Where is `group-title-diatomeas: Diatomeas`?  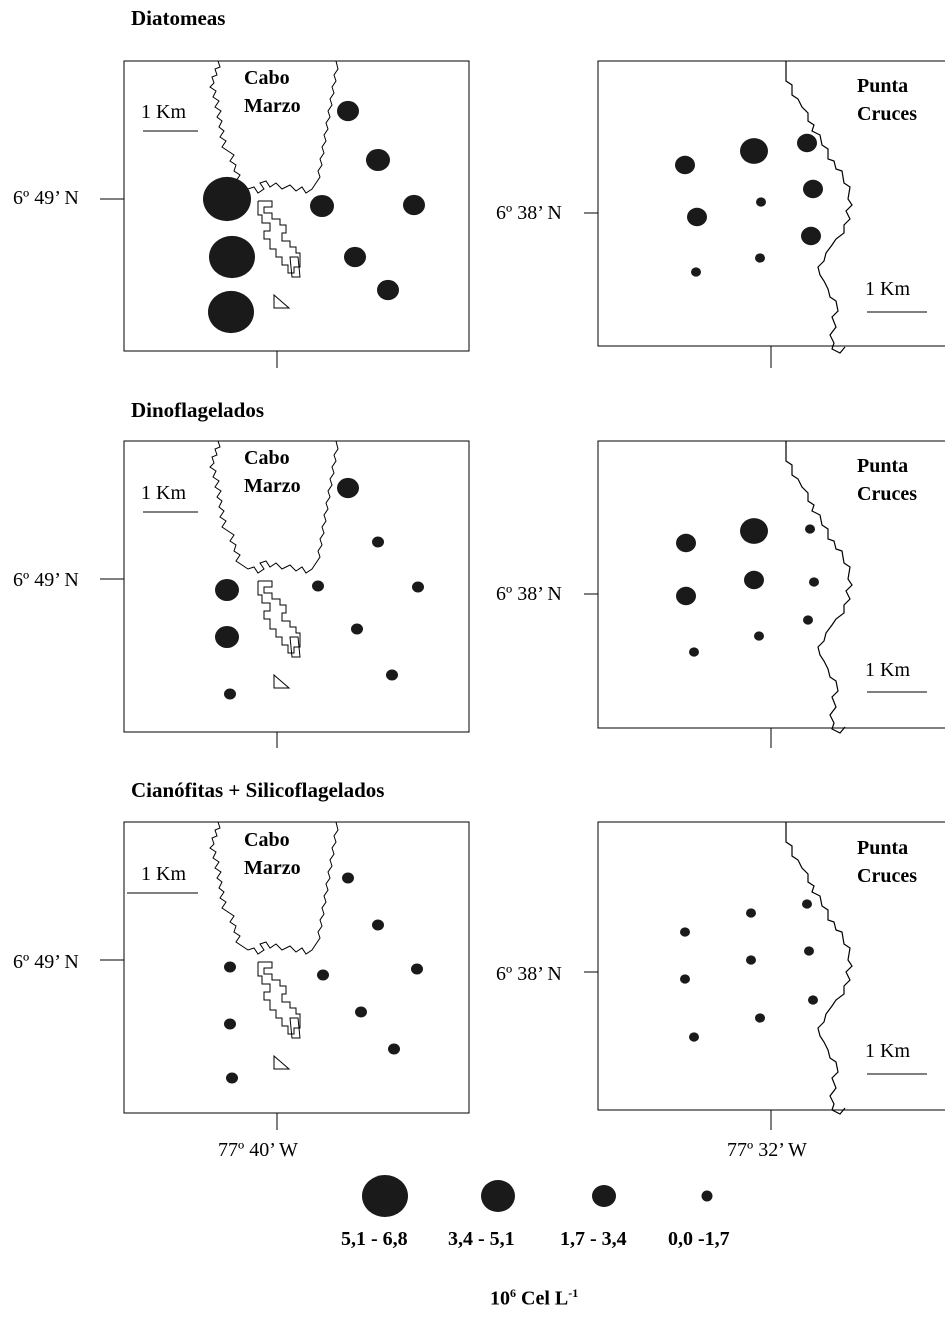 group-title-diatomeas: Diatomeas is located at coordinates (178, 18).